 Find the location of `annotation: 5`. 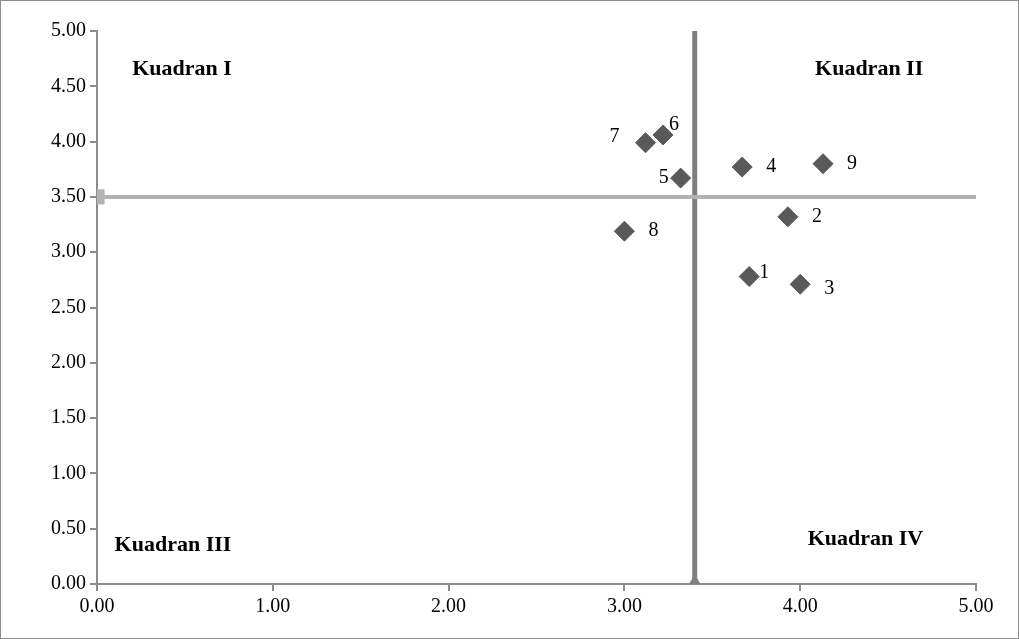

annotation: 5 is located at coordinates (663, 176).